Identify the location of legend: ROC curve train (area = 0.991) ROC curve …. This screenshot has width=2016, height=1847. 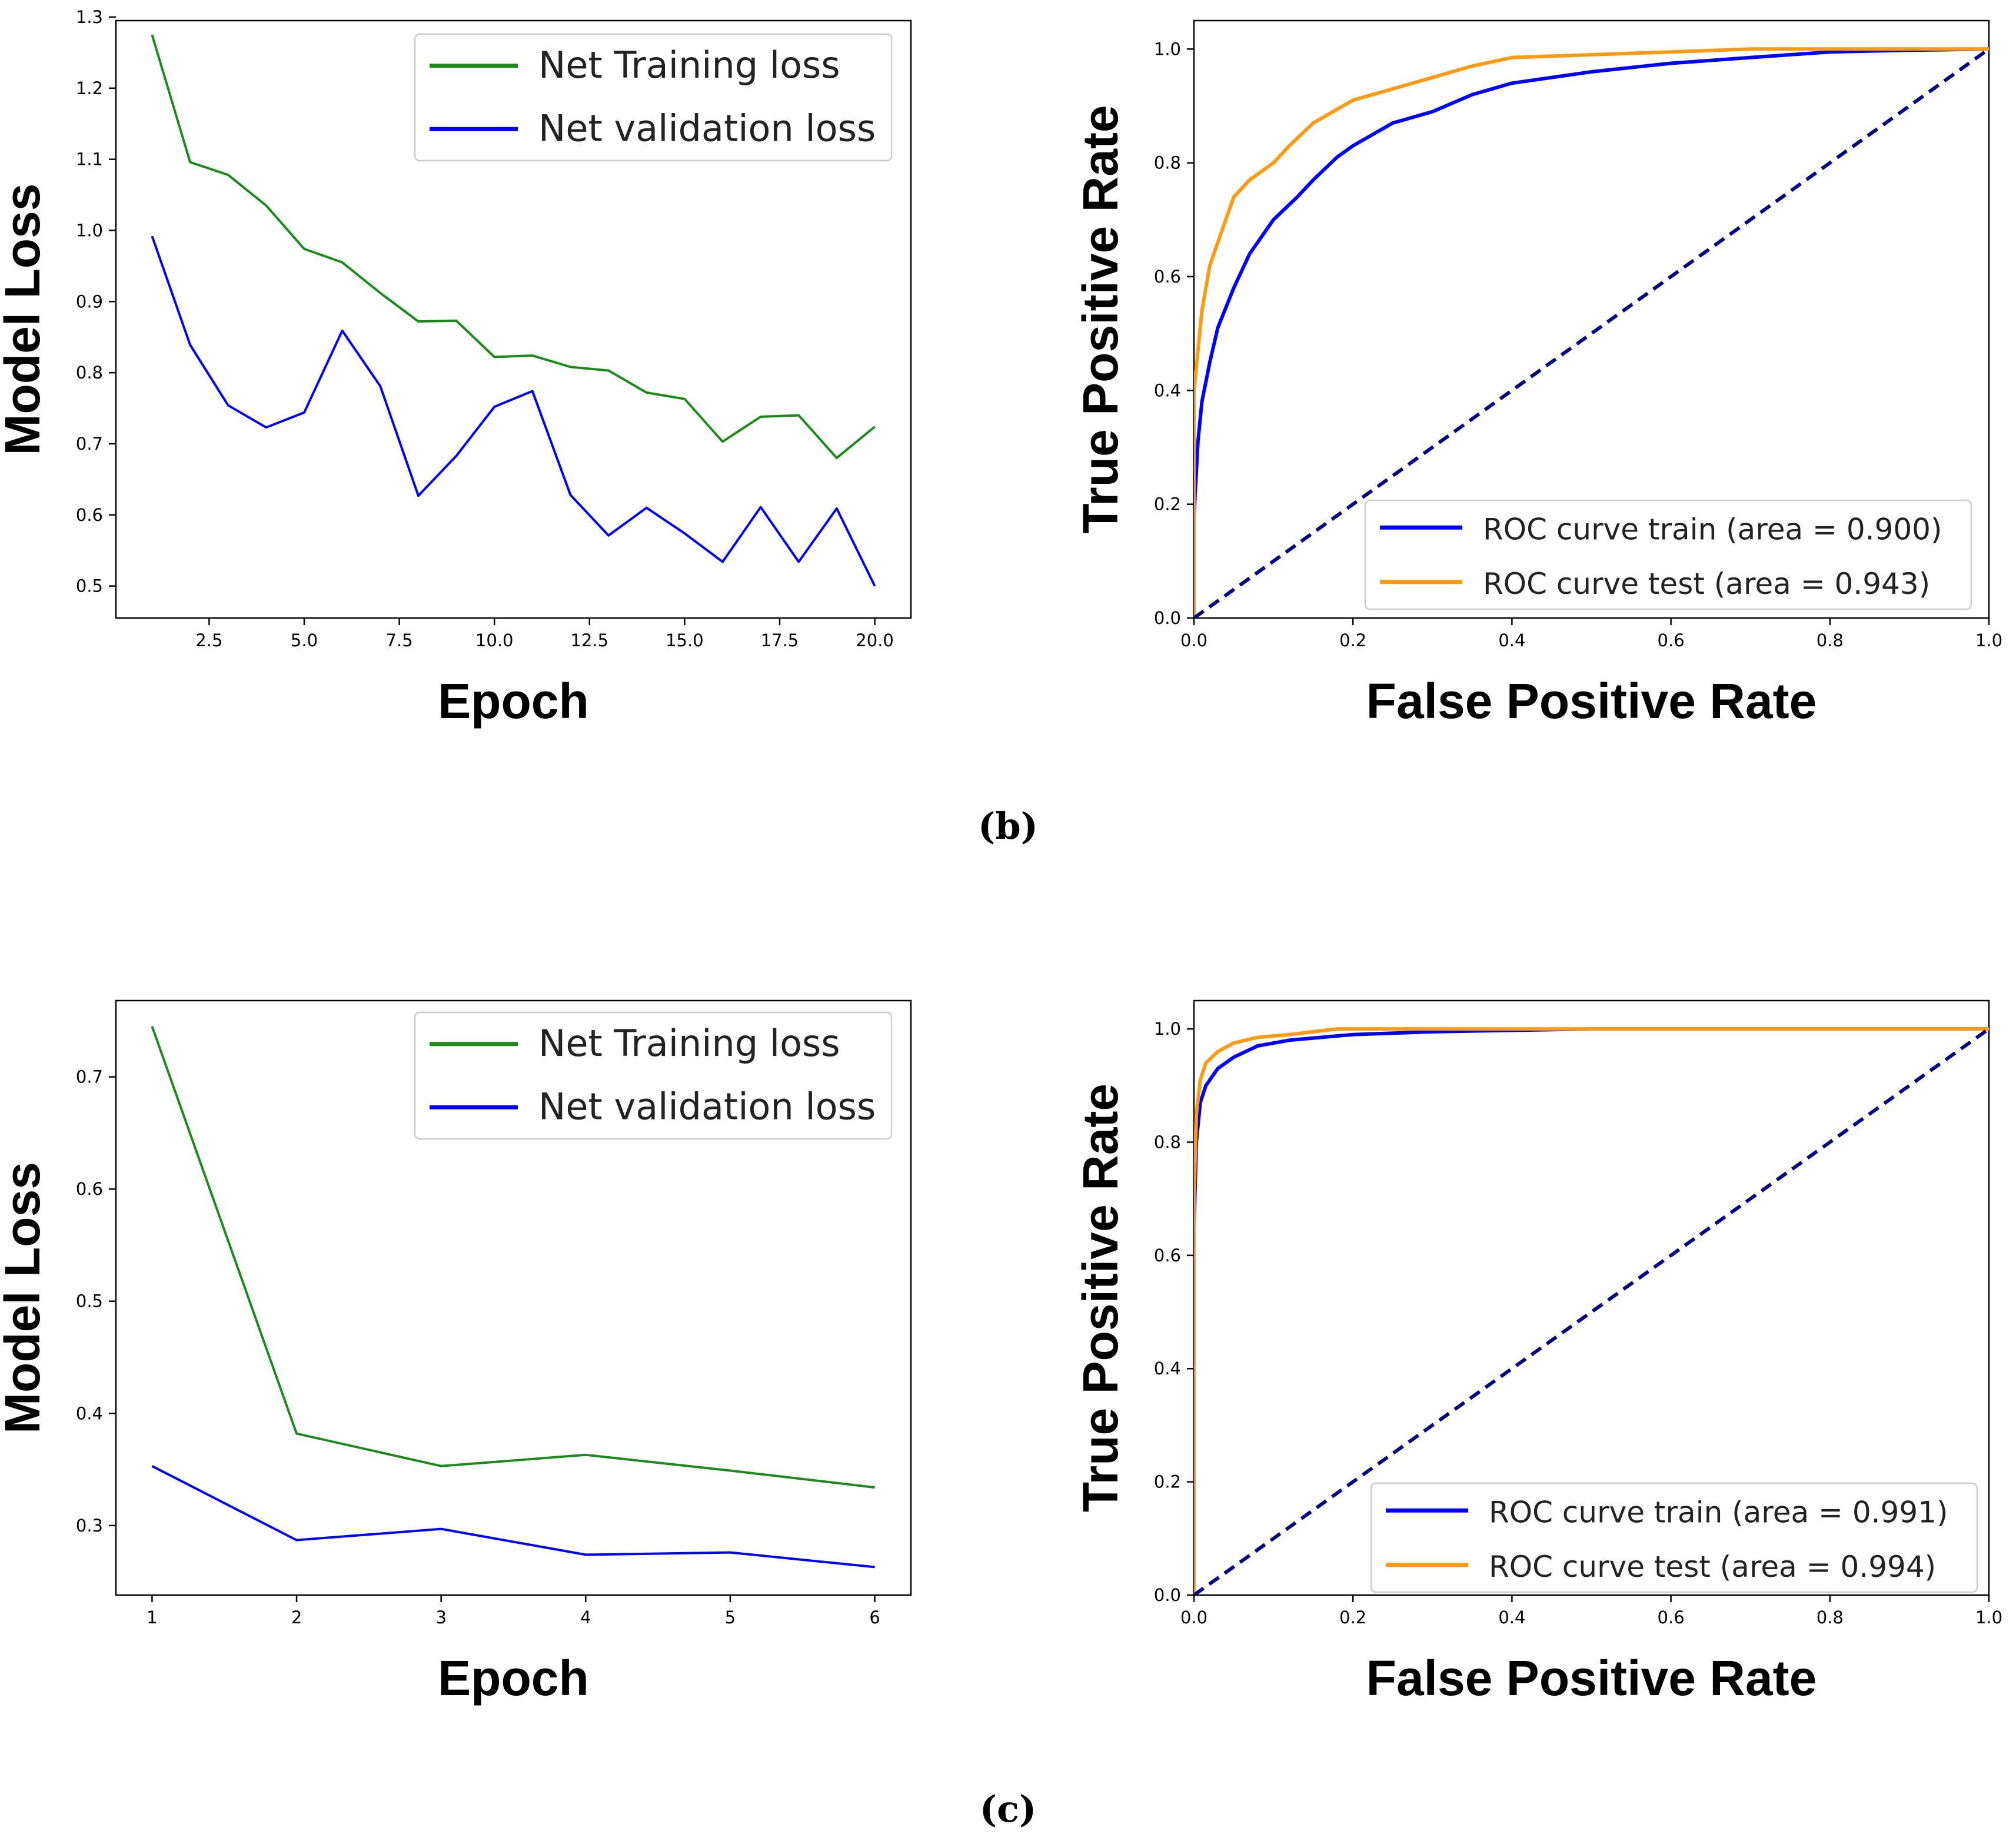
(1674, 1537).